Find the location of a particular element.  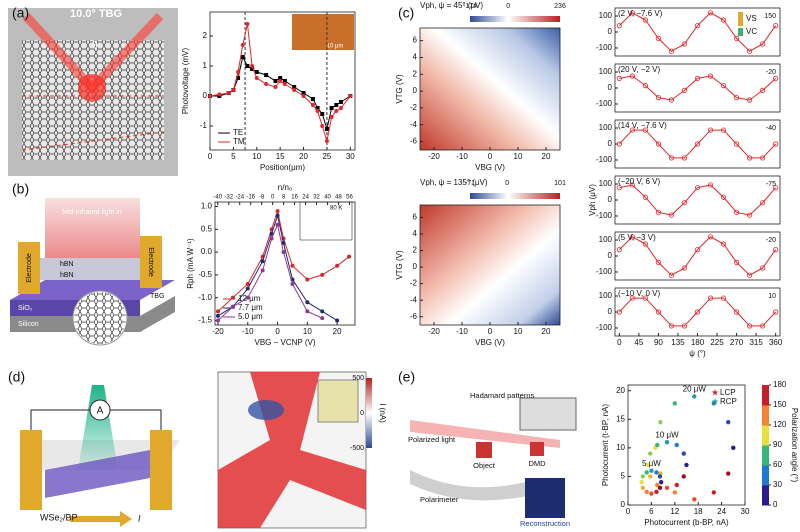

plot-frame is located at coordinates (282, 81).